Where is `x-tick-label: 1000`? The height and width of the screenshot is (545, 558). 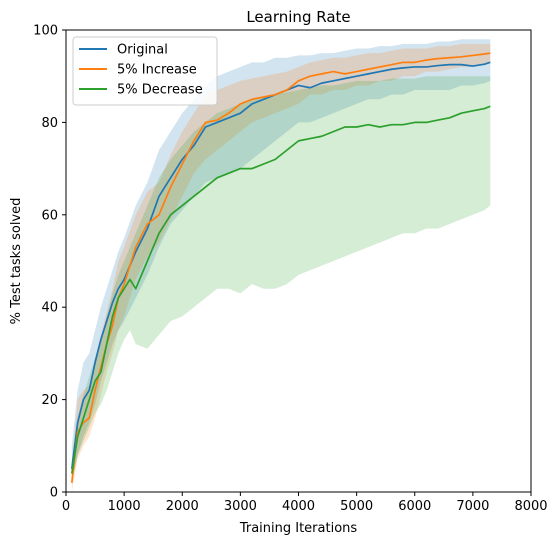 x-tick-label: 1000 is located at coordinates (124, 506).